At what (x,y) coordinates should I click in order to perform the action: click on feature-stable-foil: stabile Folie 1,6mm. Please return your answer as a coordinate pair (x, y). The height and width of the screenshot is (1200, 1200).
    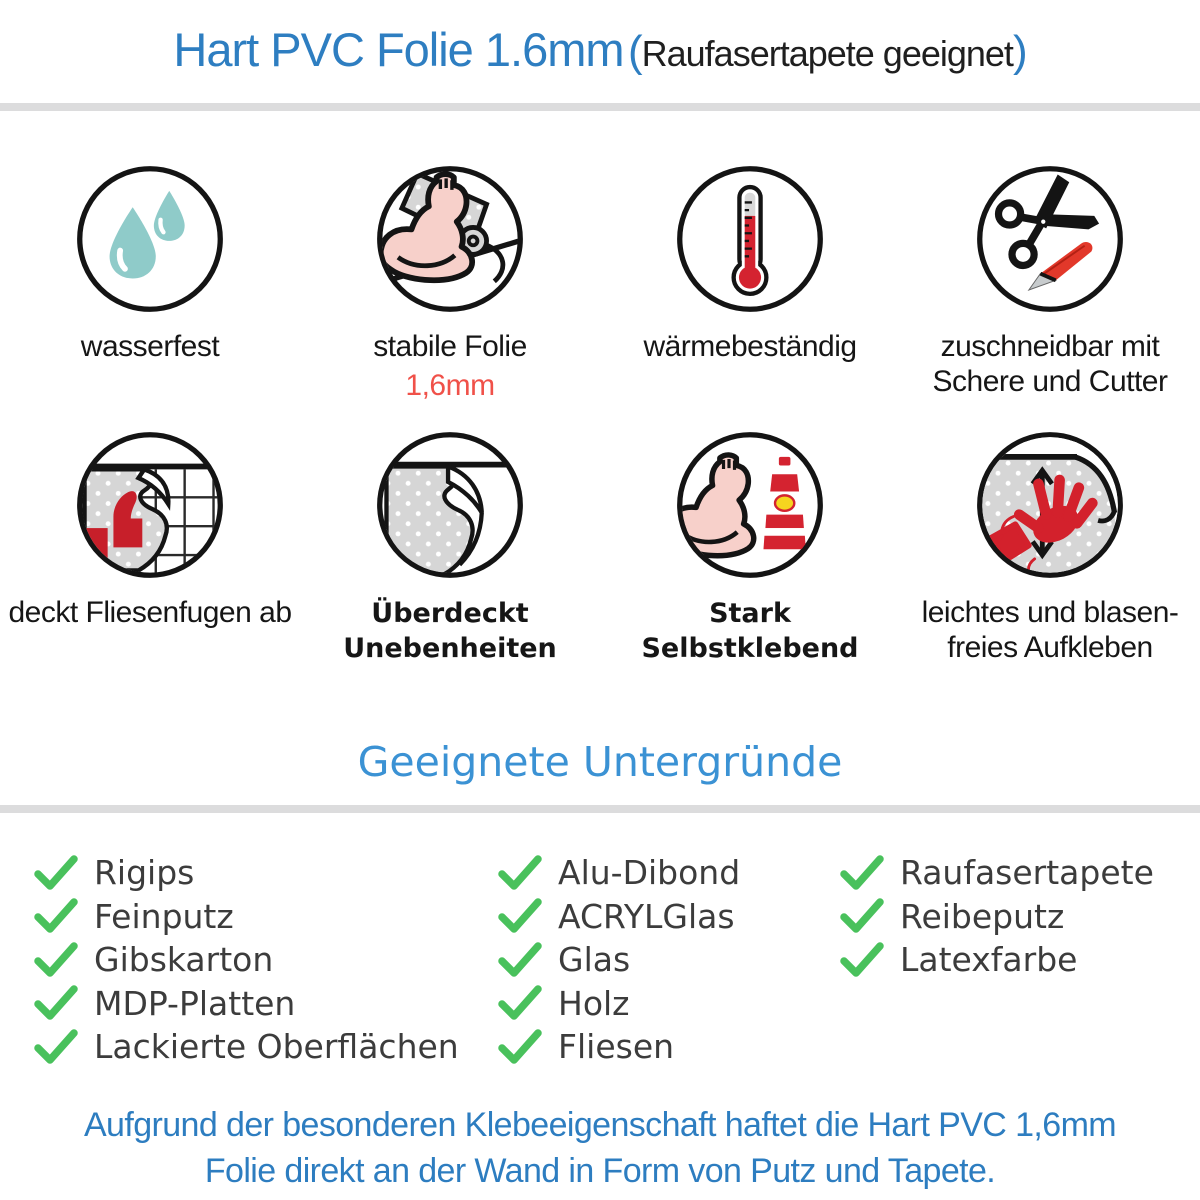
    Looking at the image, I should click on (450, 295).